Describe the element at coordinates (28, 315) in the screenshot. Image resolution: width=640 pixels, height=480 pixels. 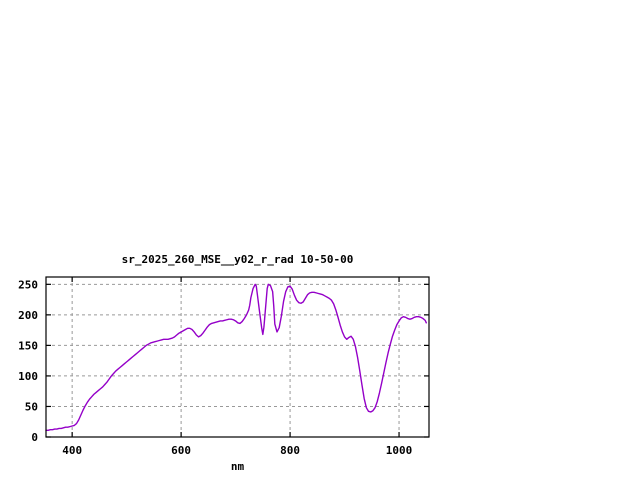
I see `y-tick-label: 200` at that location.